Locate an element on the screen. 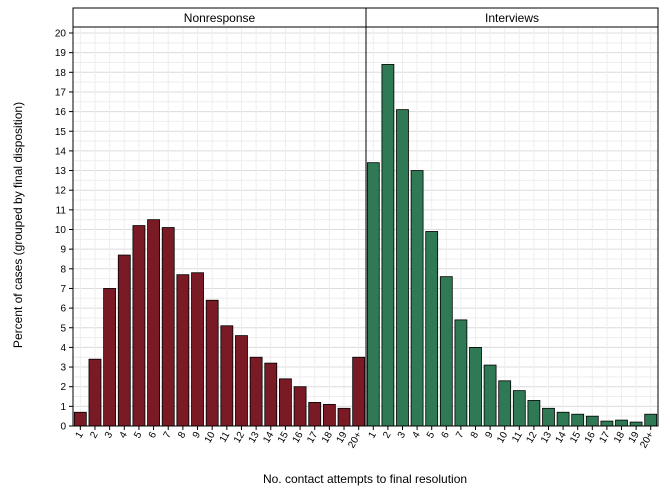 This screenshot has width=665, height=492. y-tick-label: 12 is located at coordinates (61, 191).